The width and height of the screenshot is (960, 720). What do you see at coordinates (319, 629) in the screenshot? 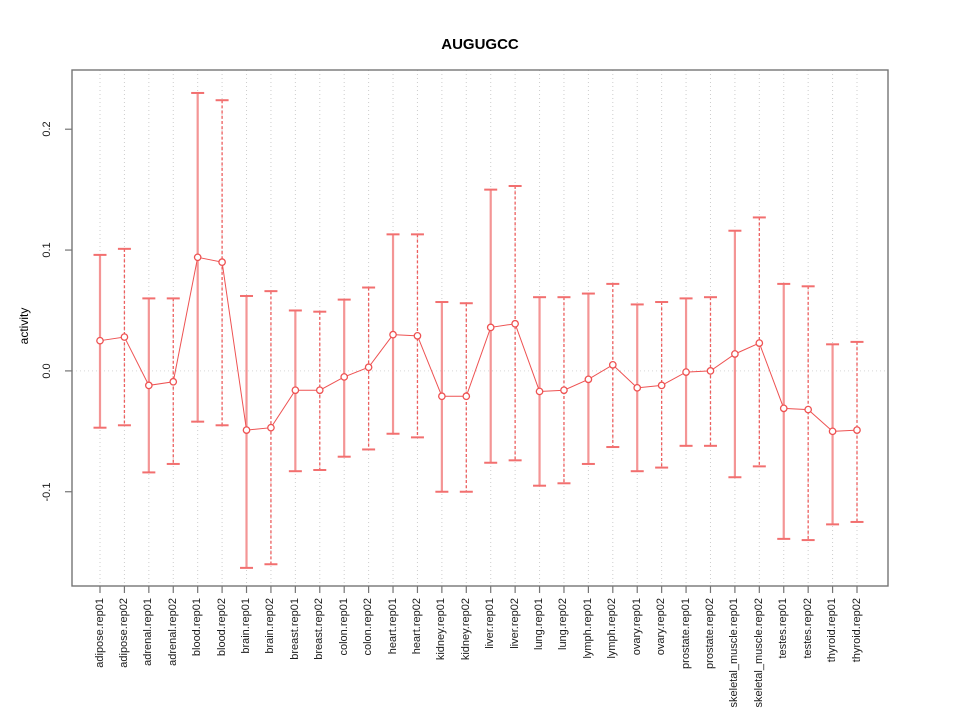
I see `x-tick-label: breast.rep02` at bounding box center [319, 629].